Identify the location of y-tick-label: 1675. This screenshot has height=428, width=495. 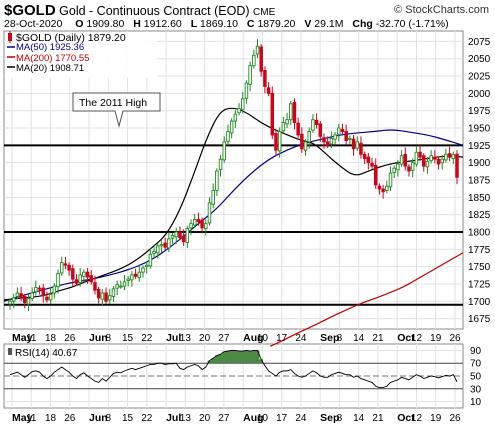
(479, 319).